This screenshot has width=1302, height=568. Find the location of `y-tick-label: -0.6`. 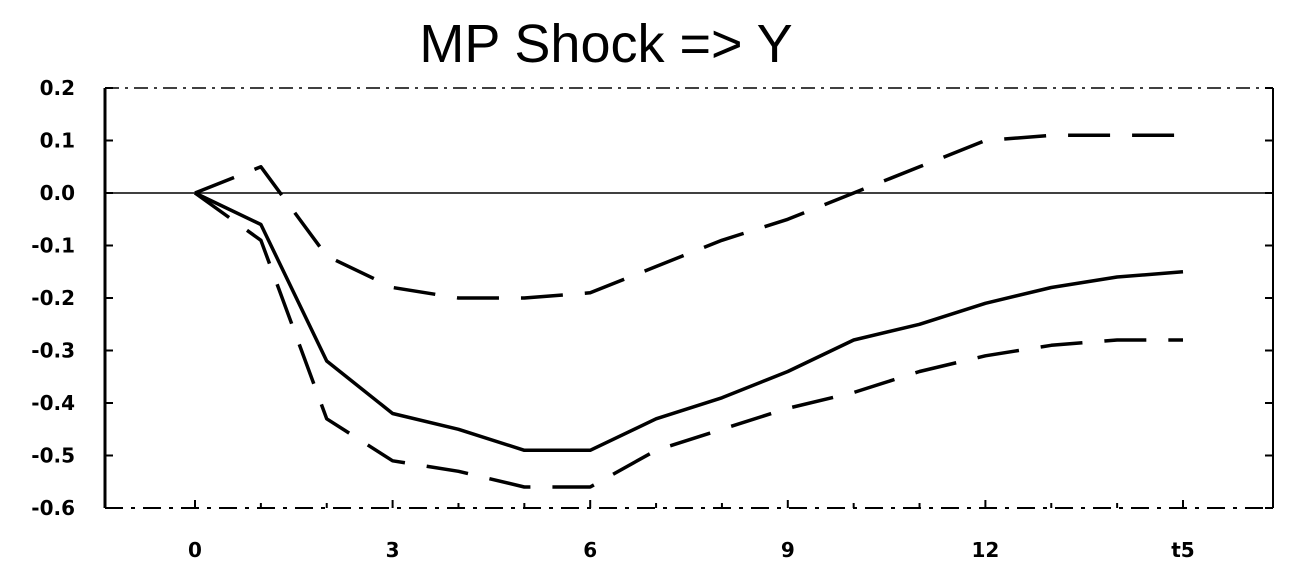

y-tick-label: -0.6 is located at coordinates (53, 508).